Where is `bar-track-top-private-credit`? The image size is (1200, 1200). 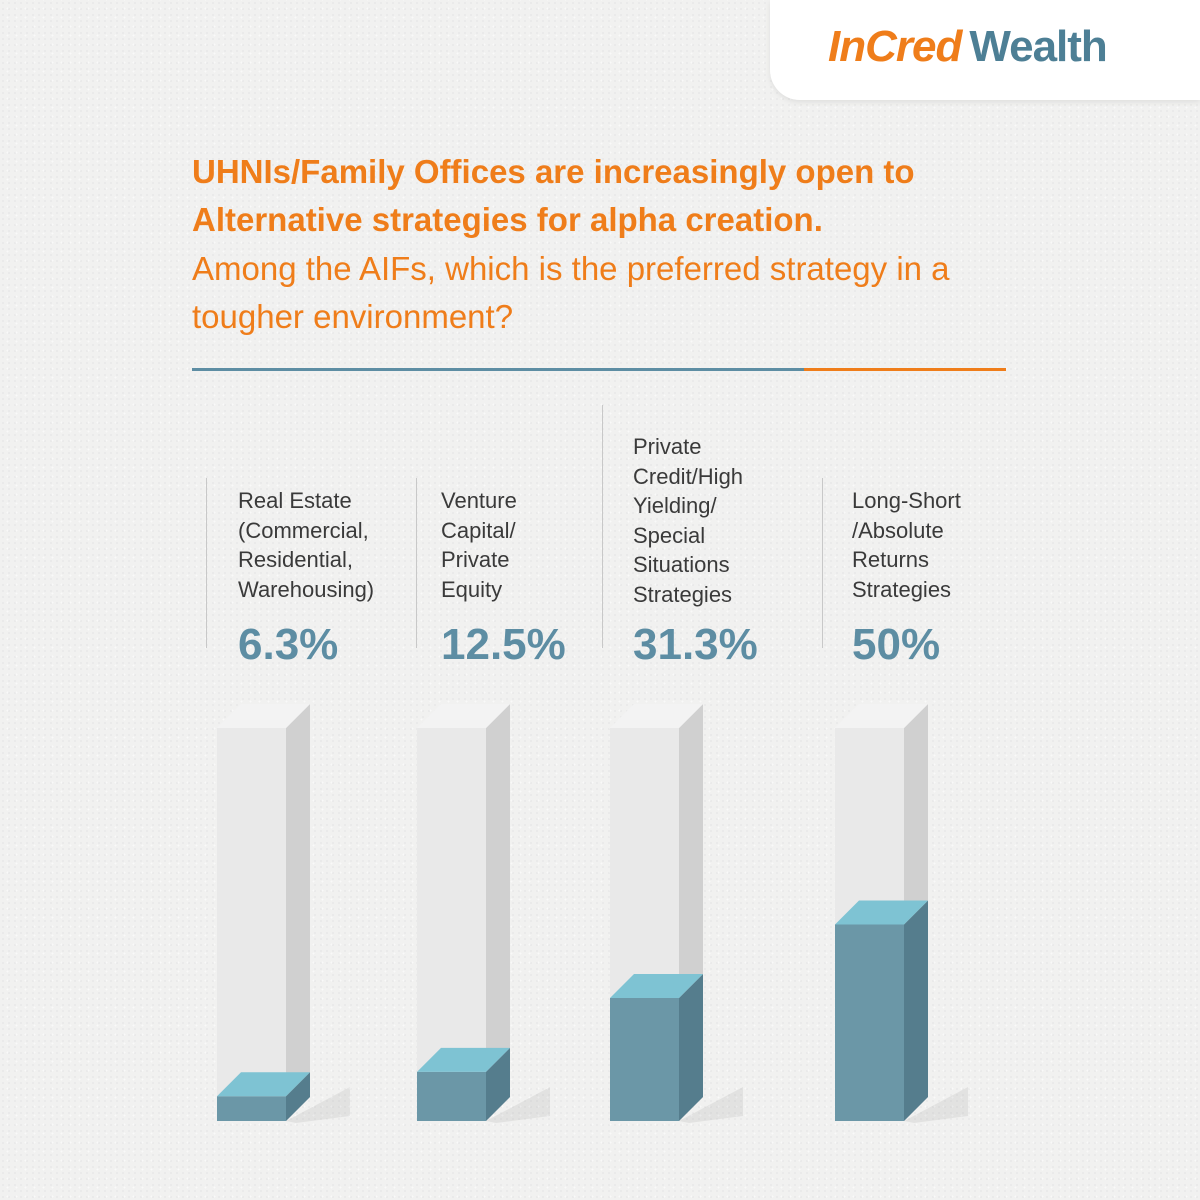 bar-track-top-private-credit is located at coordinates (656, 716).